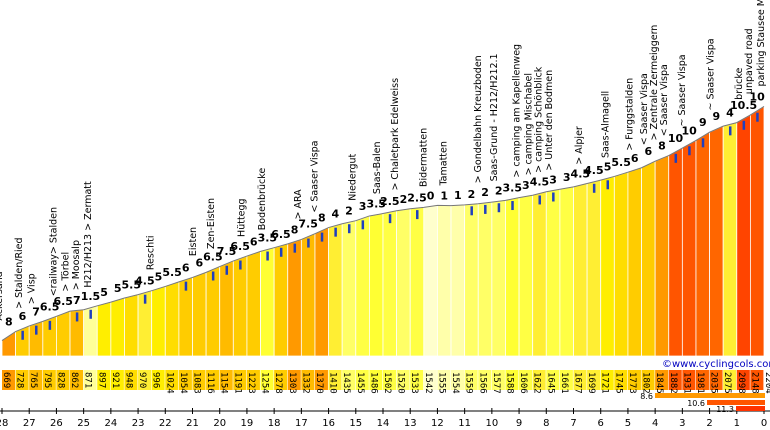  I want to click on x-tick-label: 0, so click(764, 423).